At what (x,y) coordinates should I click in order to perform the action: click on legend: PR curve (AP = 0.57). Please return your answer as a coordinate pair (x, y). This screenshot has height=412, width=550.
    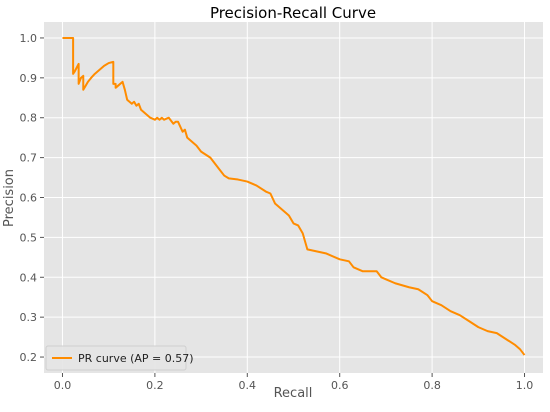
    Looking at the image, I should click on (119, 358).